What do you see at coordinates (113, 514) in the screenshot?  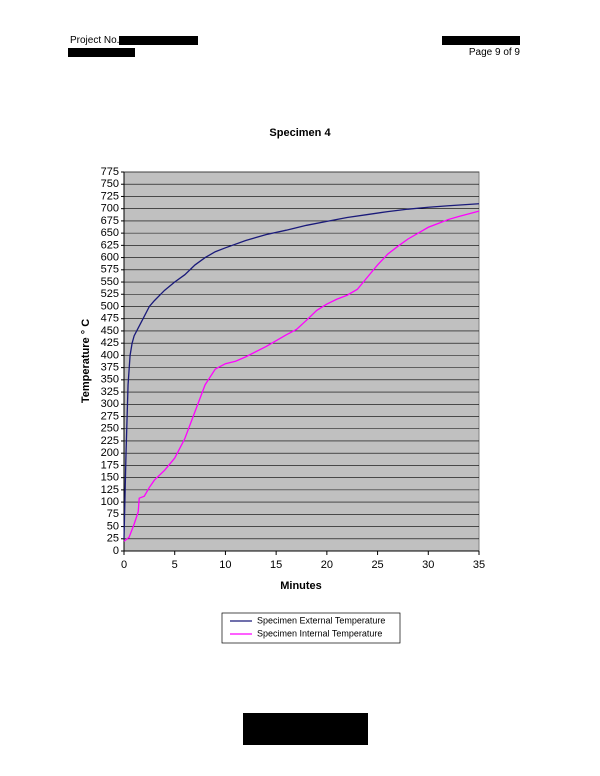 I see `y-tick-label: 75` at bounding box center [113, 514].